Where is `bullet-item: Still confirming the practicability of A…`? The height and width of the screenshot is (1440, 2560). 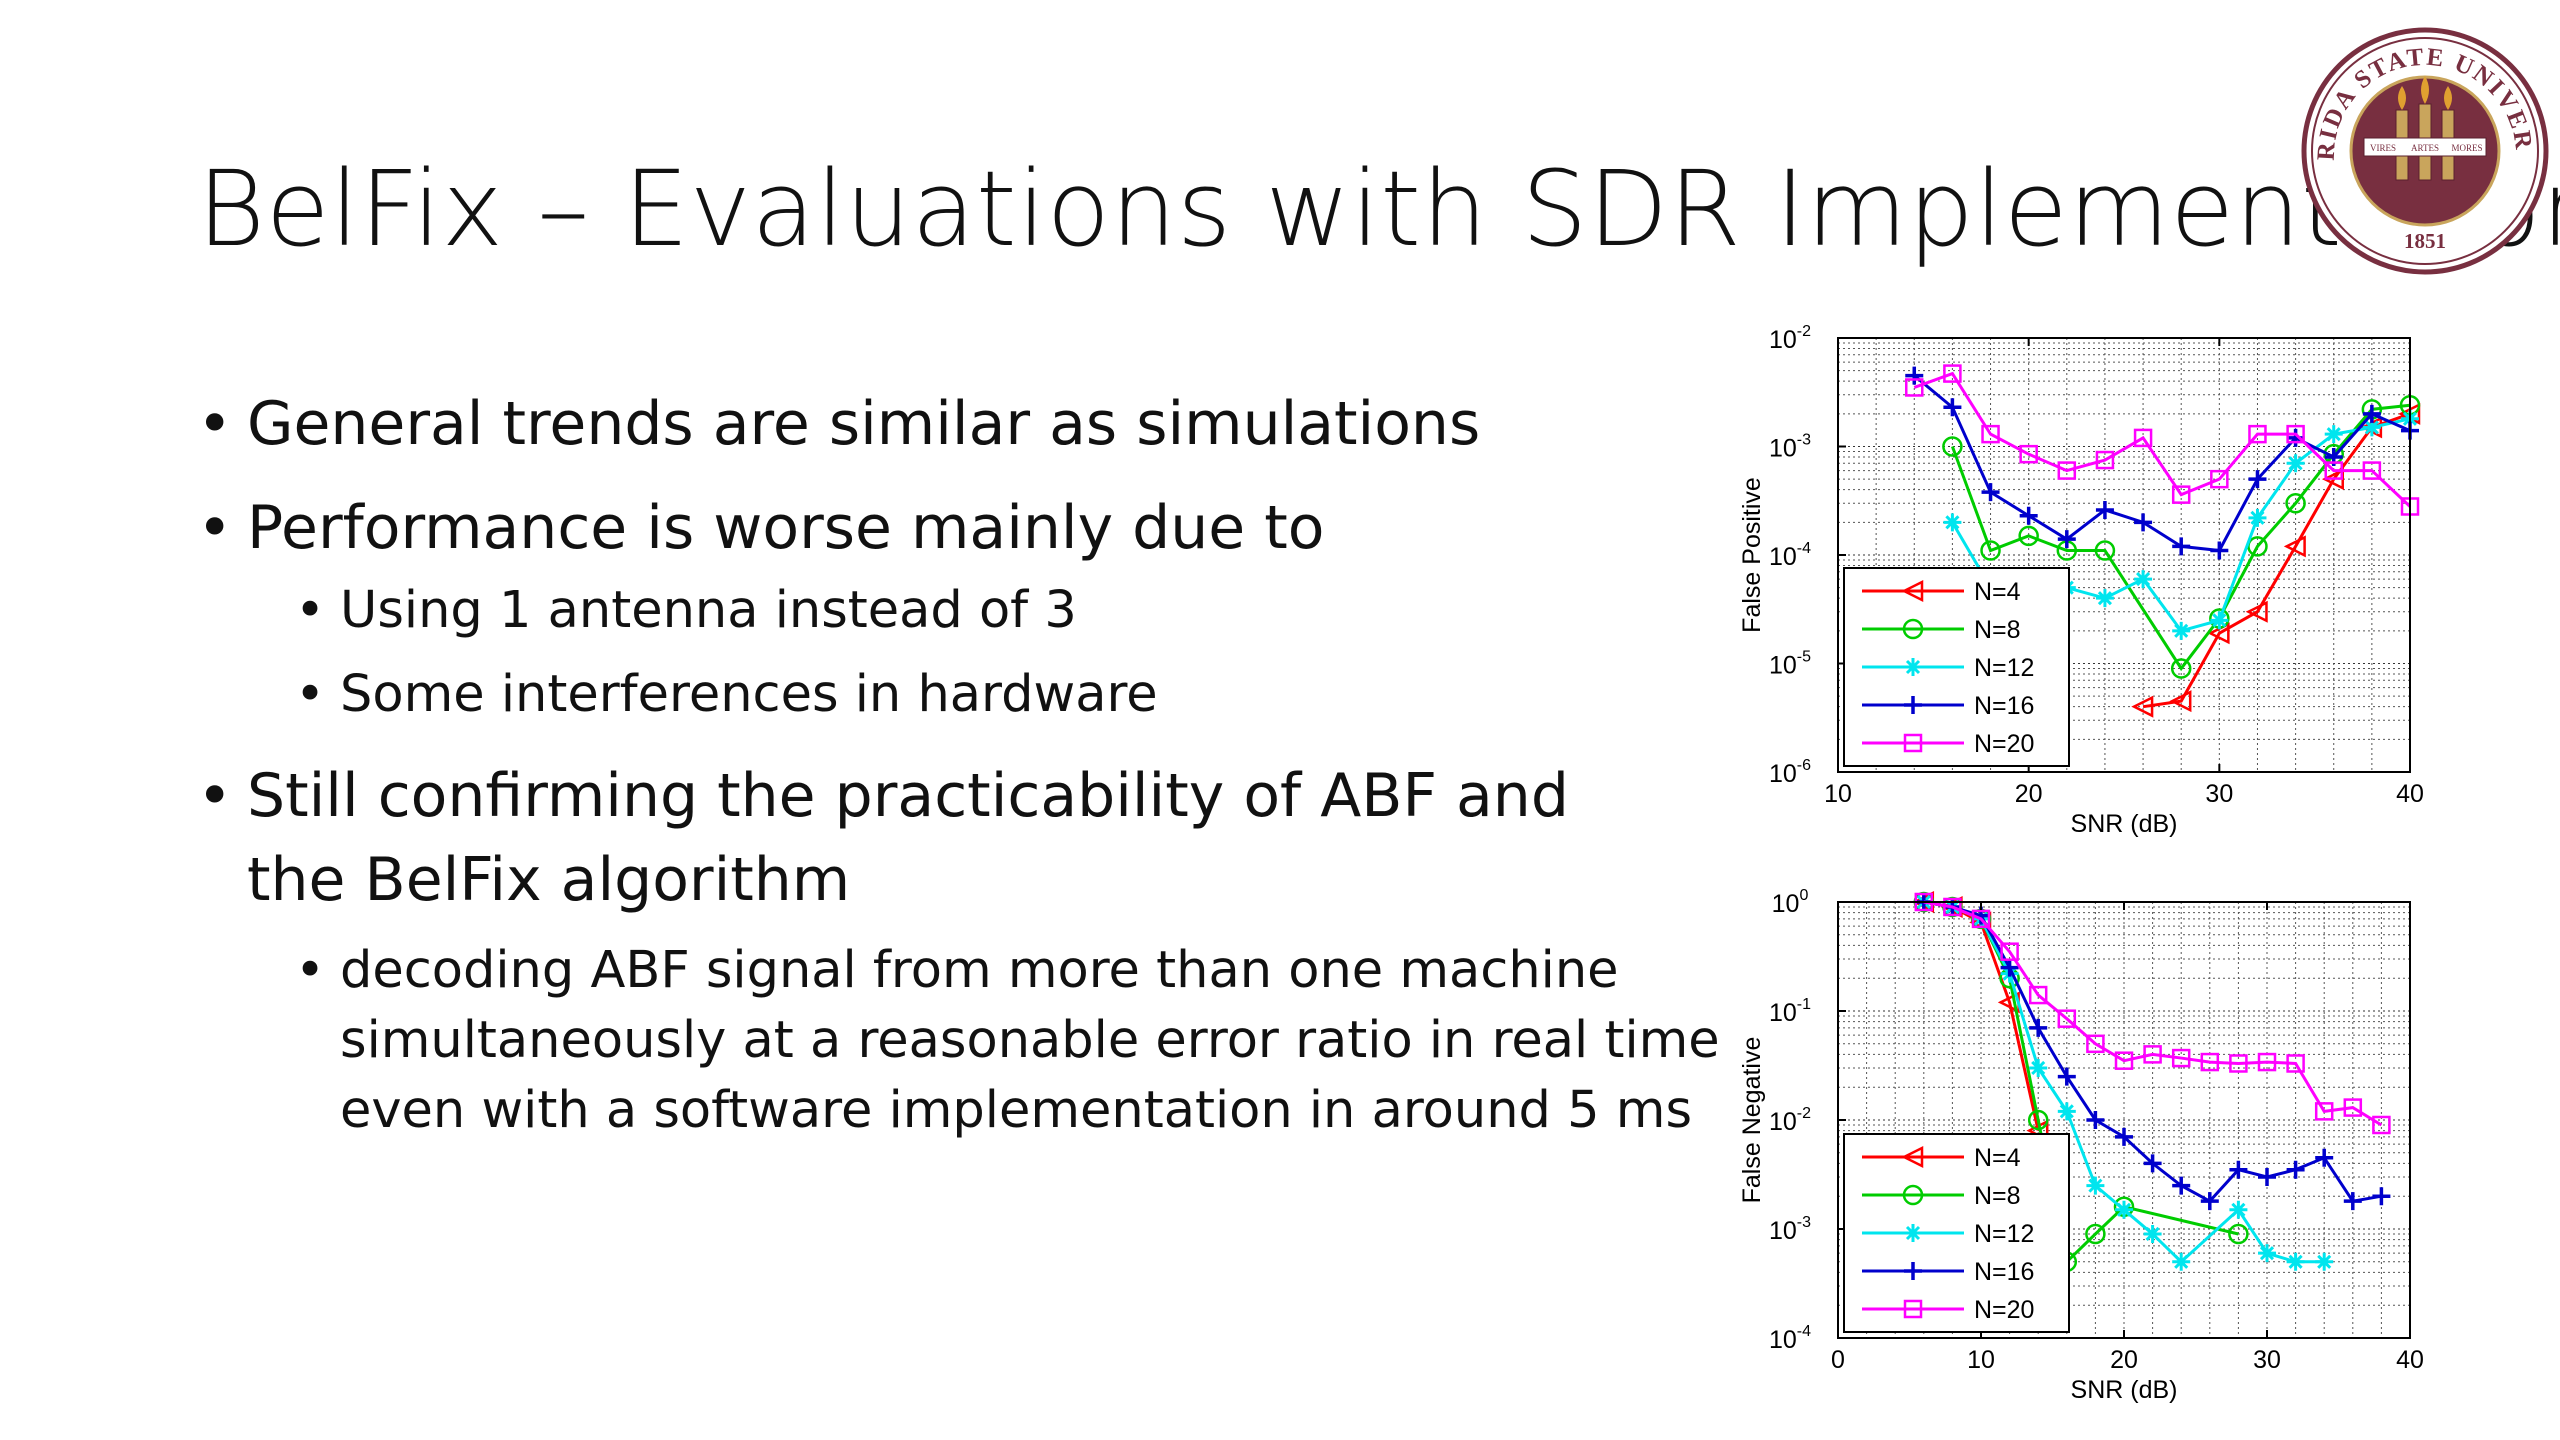
bullet-item: Still confirming the practicability of A… is located at coordinates (912, 838).